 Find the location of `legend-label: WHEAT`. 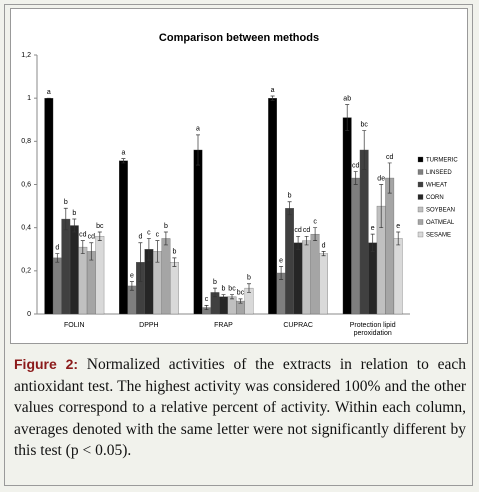

legend-label: WHEAT is located at coordinates (437, 186).